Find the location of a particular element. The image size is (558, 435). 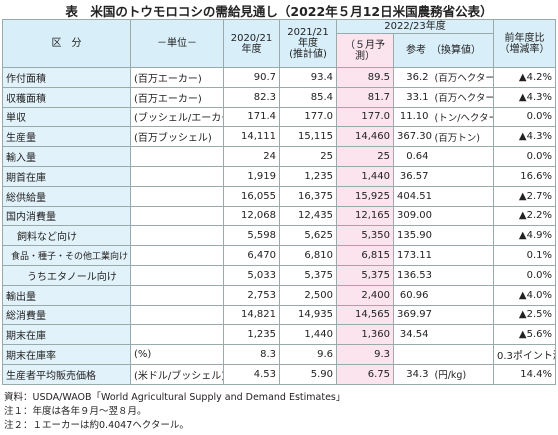

table-row: 期末在庫率(%)8.39.69.3 0.3ポイント減 is located at coordinates (279, 354).